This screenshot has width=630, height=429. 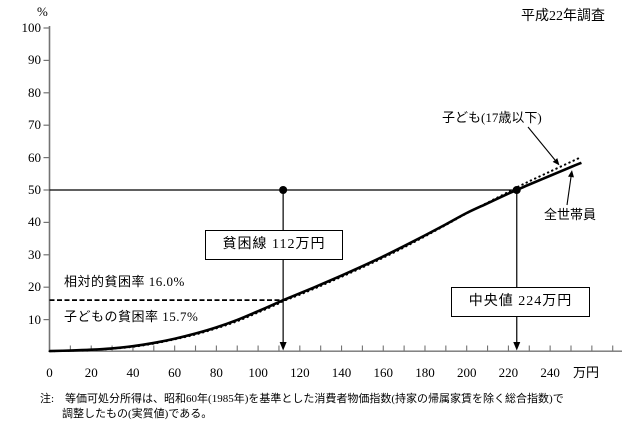 What do you see at coordinates (42, 11) in the screenshot?
I see `y-axis-unit-label: %` at bounding box center [42, 11].